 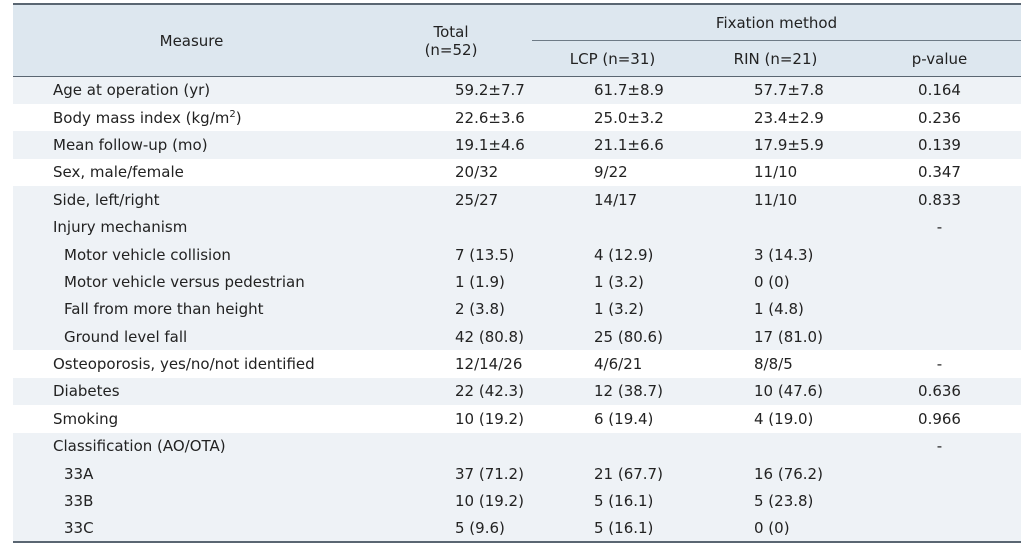 What do you see at coordinates (629, 117) in the screenshot?
I see `cell-lcp: 25.0±3.2` at bounding box center [629, 117].